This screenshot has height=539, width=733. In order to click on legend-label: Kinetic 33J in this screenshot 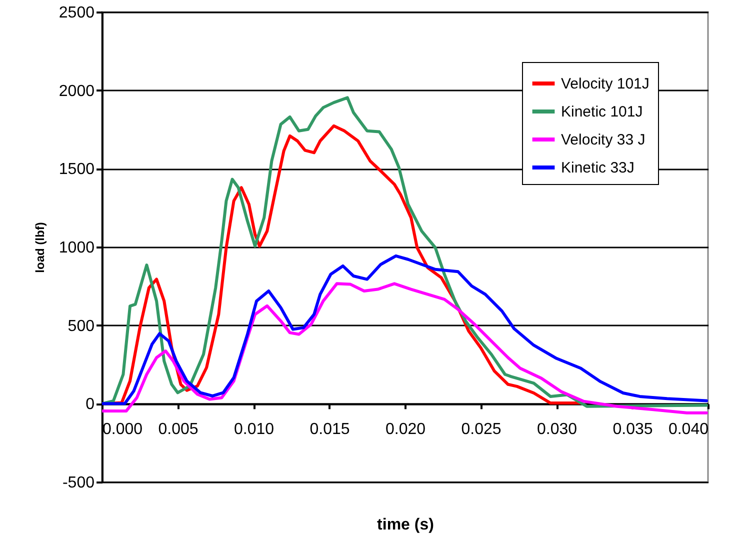, I will do `click(597, 168)`.